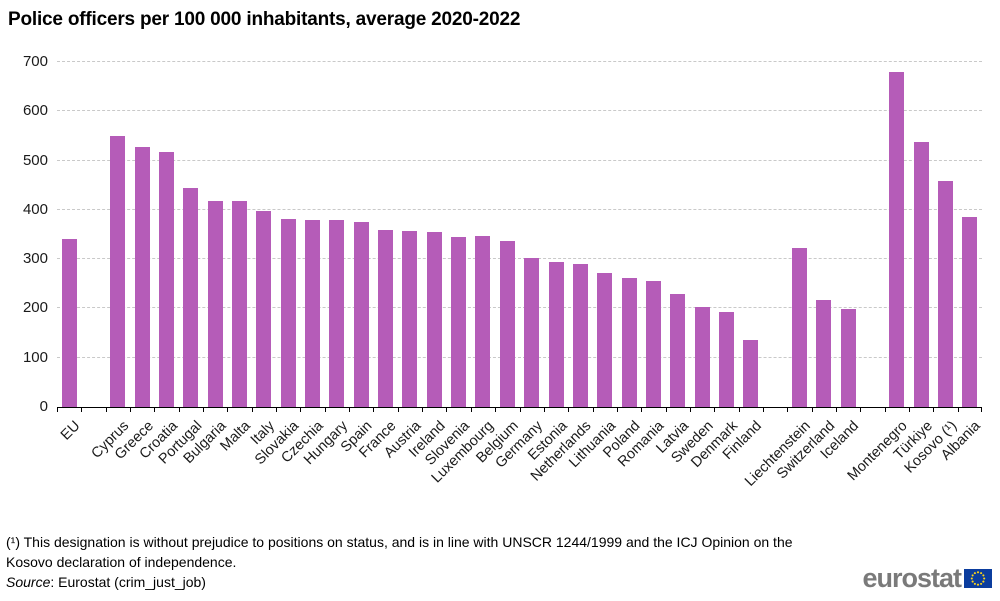 This screenshot has height=601, width=1000. Describe the element at coordinates (24, 234) in the screenshot. I see `y-axis: 0 100 200 300 400 500 600 700` at that location.